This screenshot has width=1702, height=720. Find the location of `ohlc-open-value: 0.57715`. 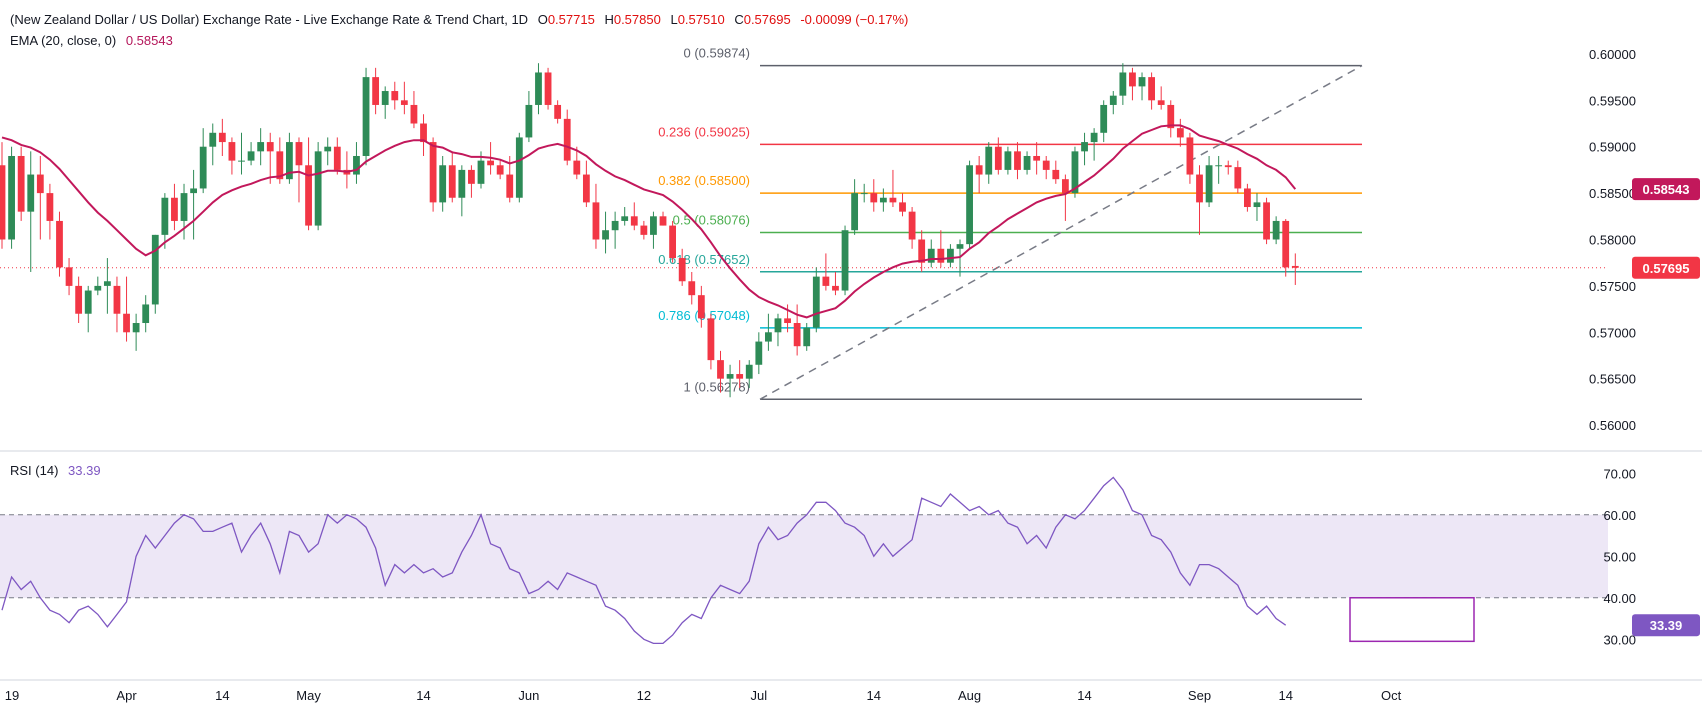

ohlc-open-value: 0.57715 is located at coordinates (571, 19).